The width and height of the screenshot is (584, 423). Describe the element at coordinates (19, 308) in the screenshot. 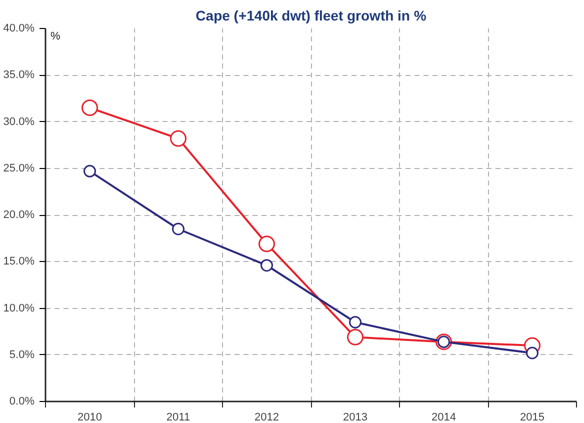

I see `y-tick-label: 10.0%` at that location.